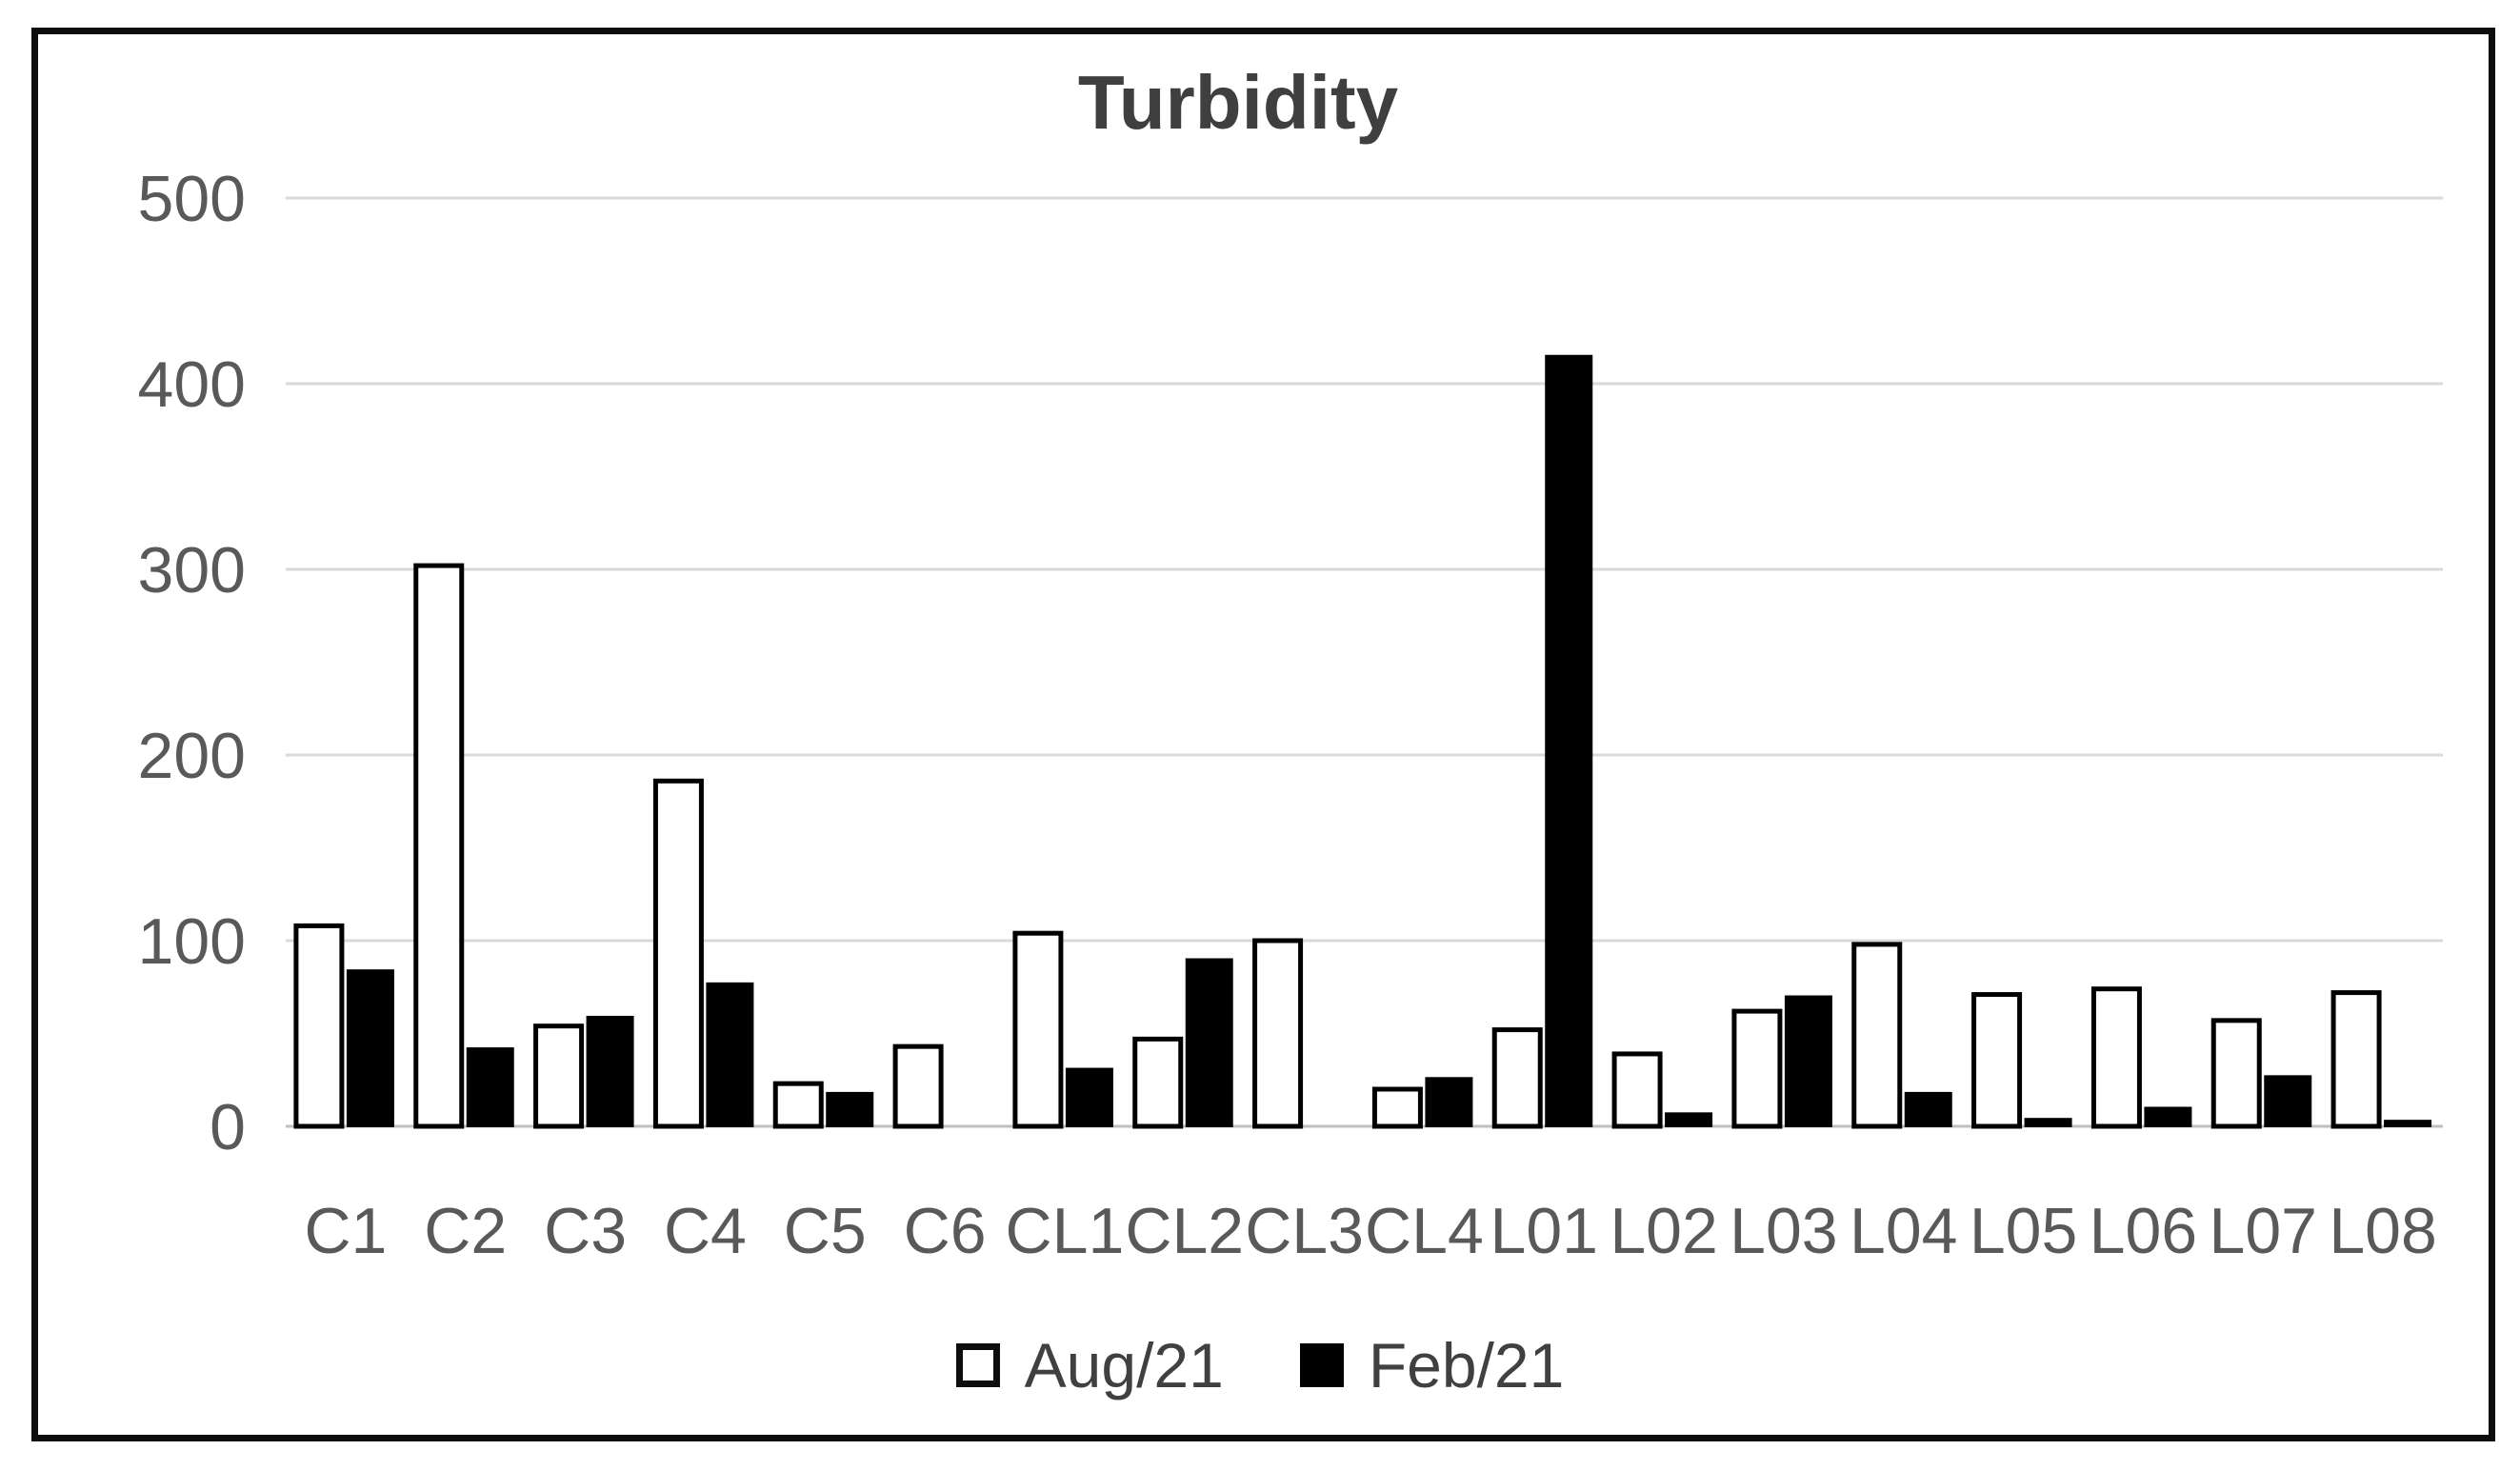 The height and width of the screenshot is (1470, 2520). I want to click on bar-feb-C1, so click(370, 1048).